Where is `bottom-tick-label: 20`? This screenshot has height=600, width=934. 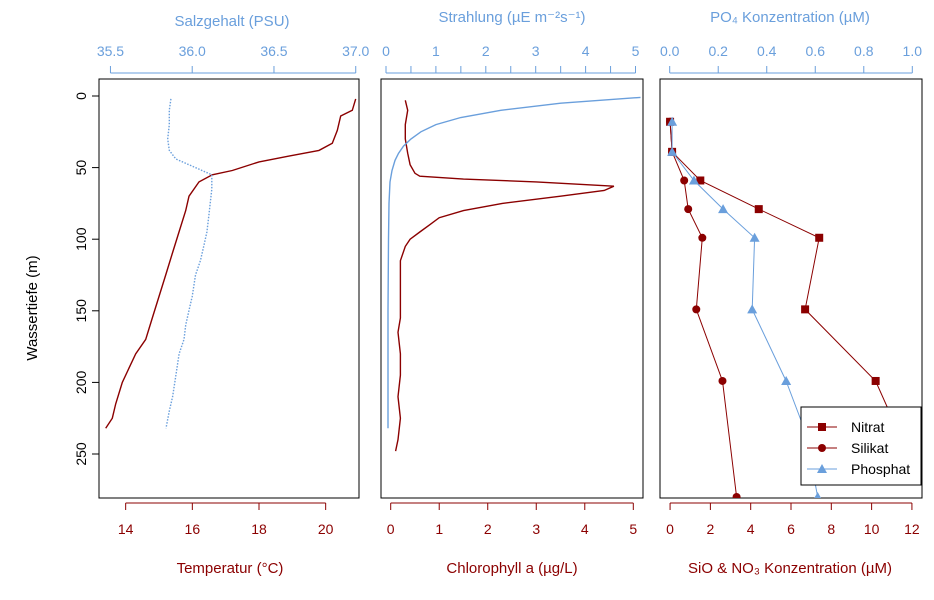
bottom-tick-label: 20 is located at coordinates (326, 529).